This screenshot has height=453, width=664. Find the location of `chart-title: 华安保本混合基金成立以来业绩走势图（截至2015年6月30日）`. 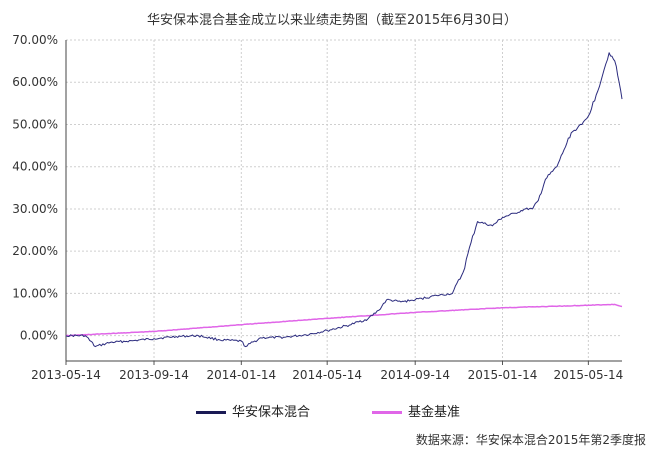

chart-title: 华安保本混合基金成立以来业绩走势图（截至2015年6月30日） is located at coordinates (332, 20).